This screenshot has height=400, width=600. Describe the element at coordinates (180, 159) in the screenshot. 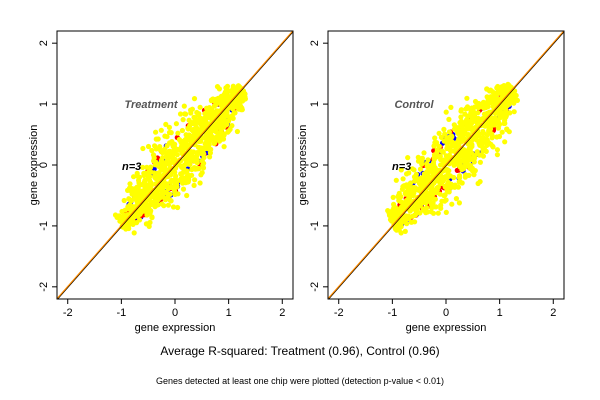

I see `treatment-point-cloud` at that location.